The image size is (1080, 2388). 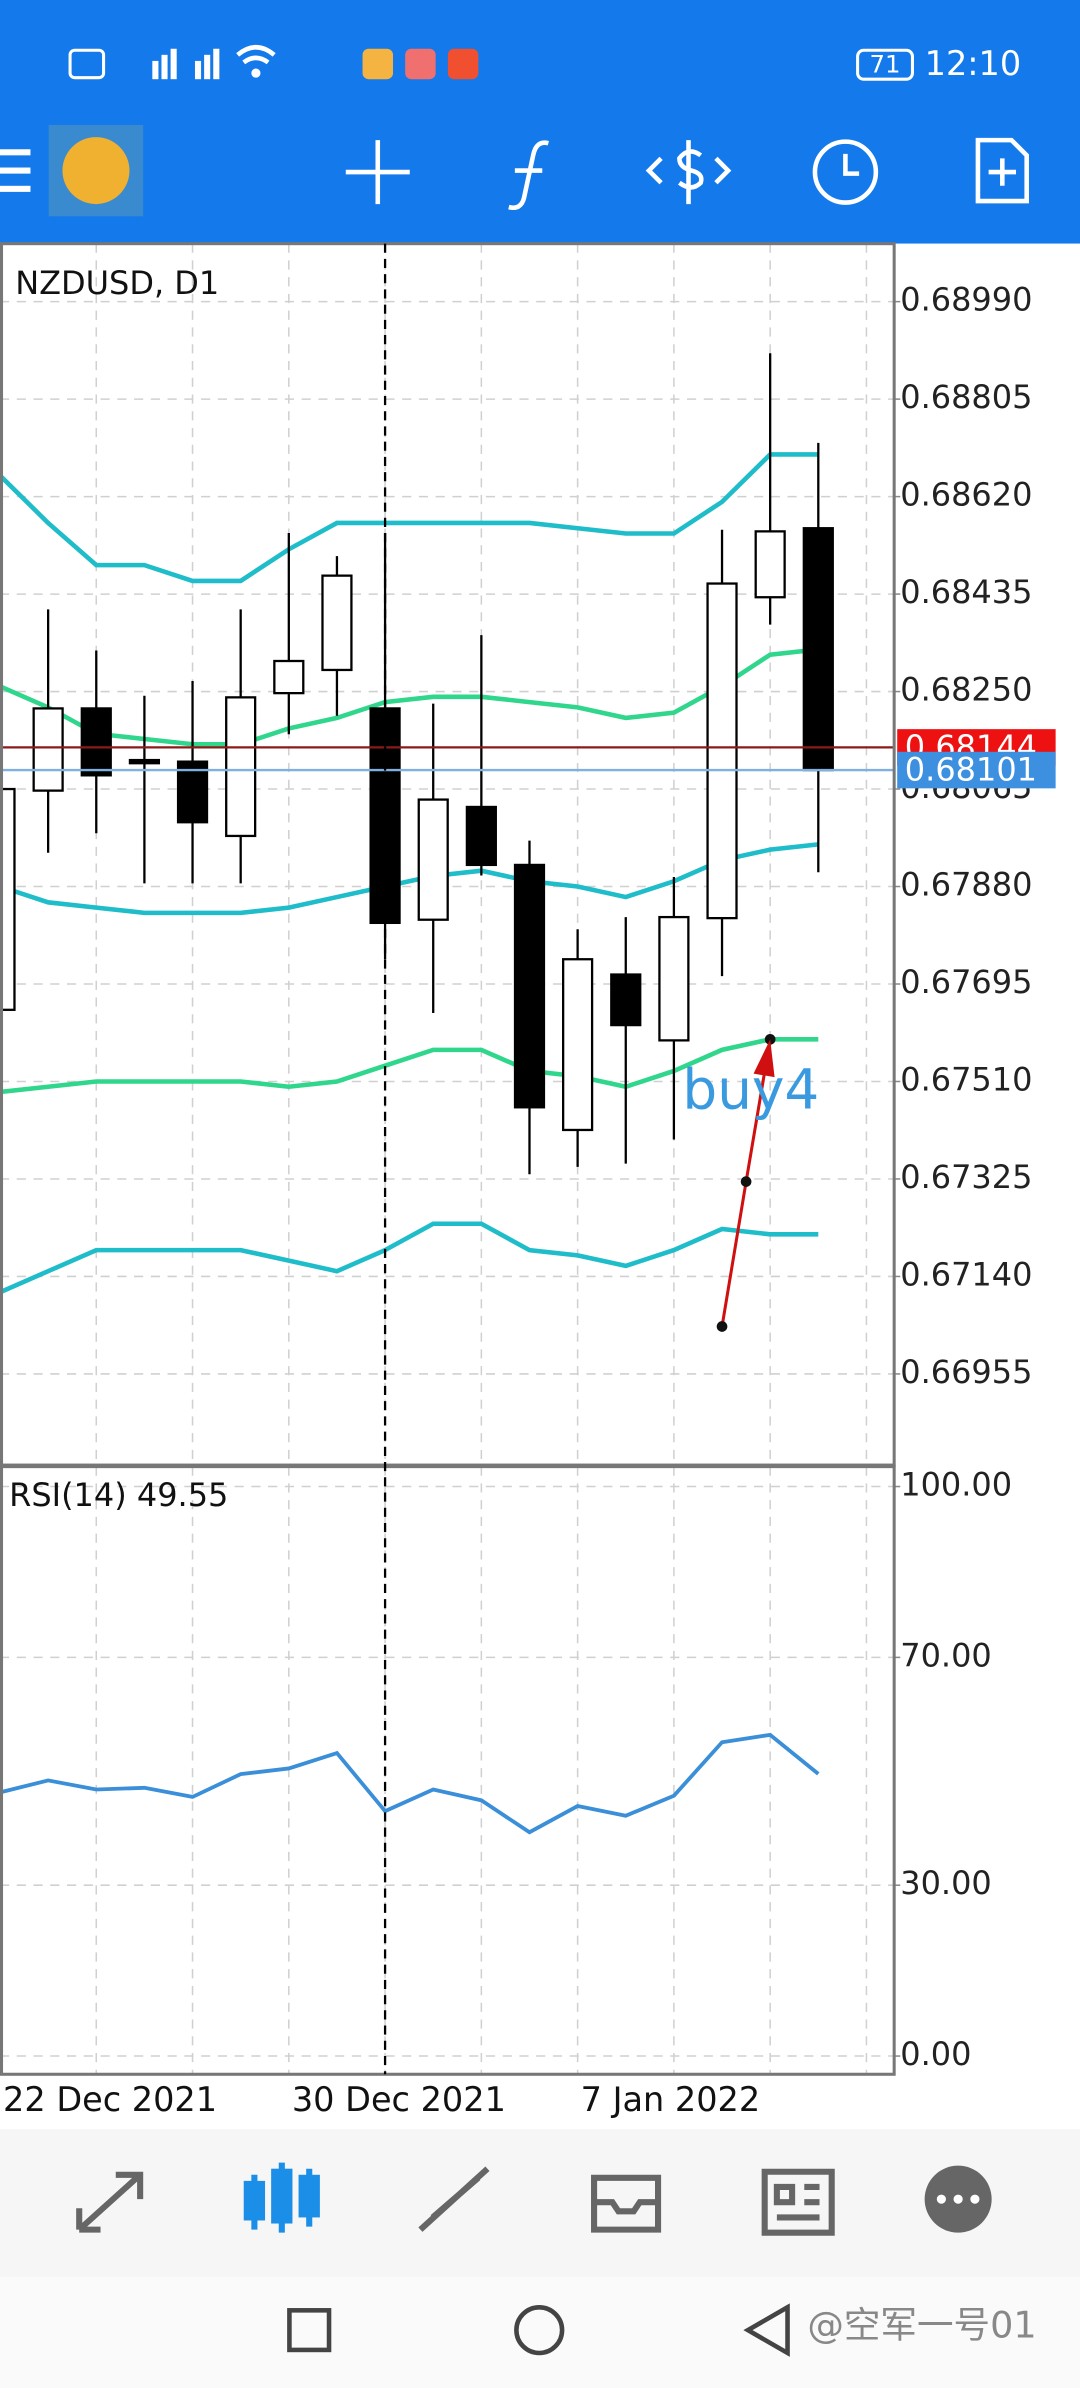 I want to click on y-tick-label: 0.67325, so click(x=966, y=1177).